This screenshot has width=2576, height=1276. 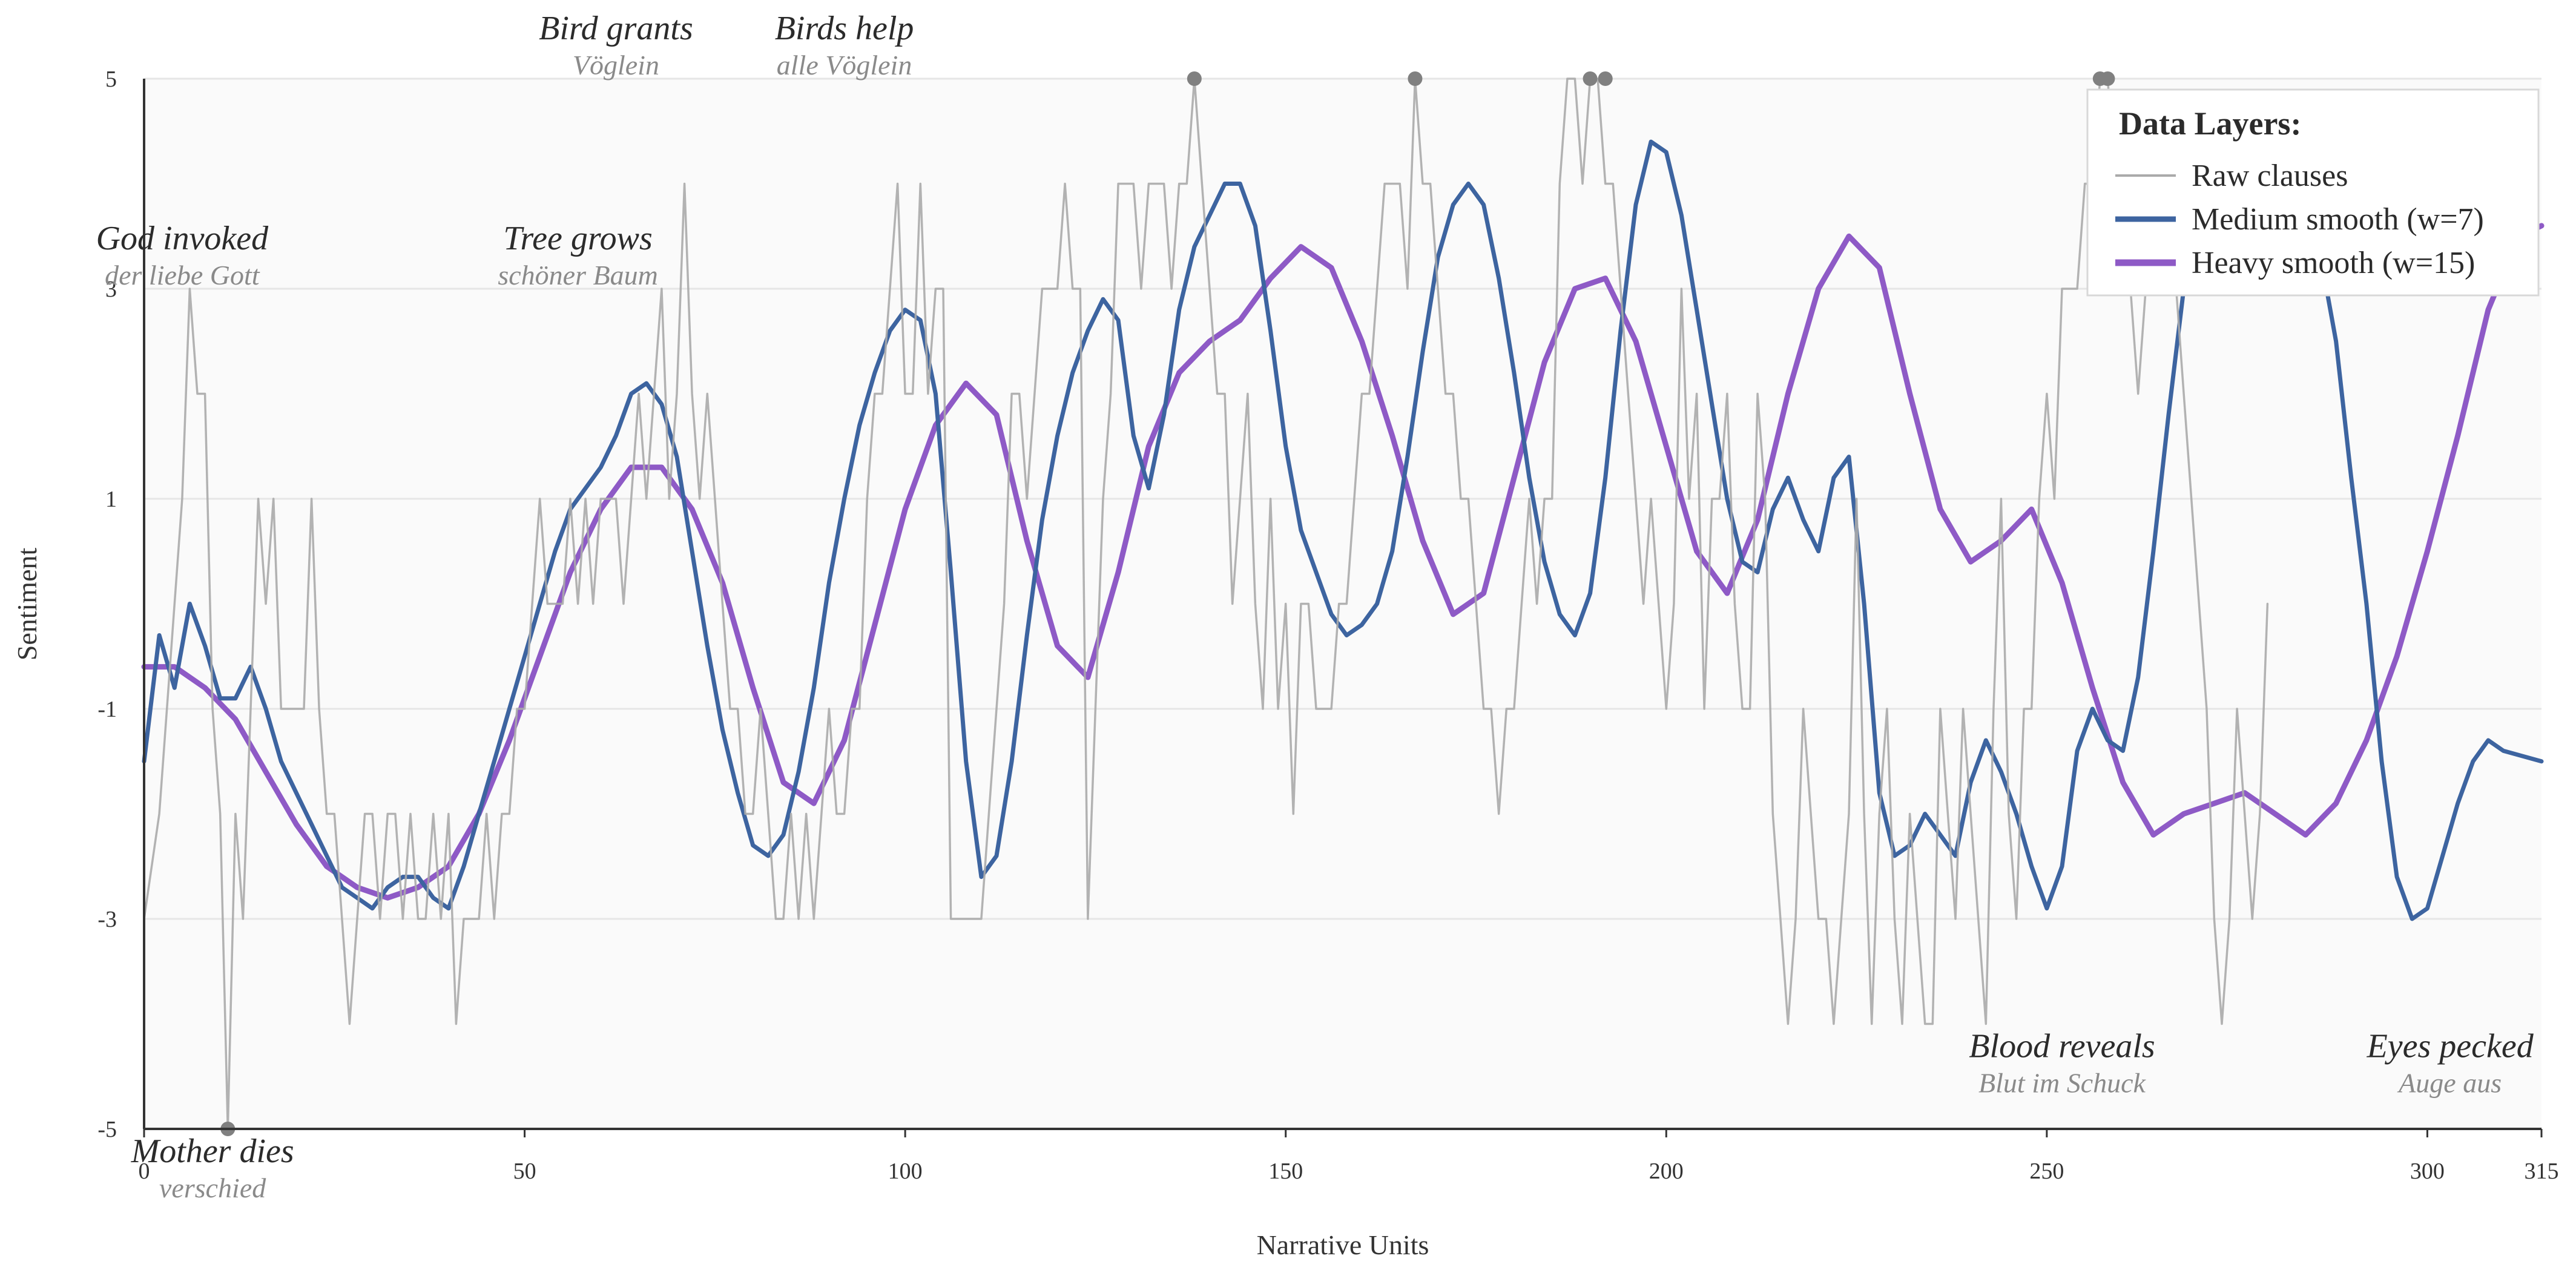 What do you see at coordinates (905, 1172) in the screenshot?
I see `x-tick-label: 100` at bounding box center [905, 1172].